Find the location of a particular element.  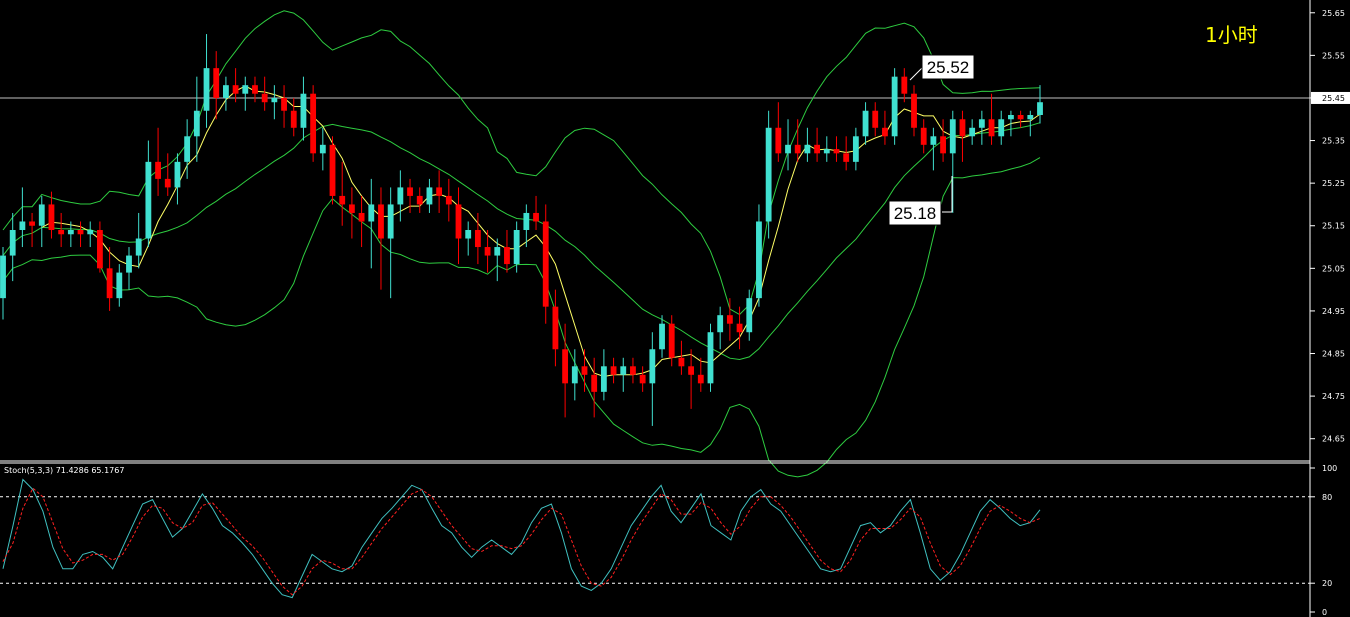

current-price-tag is located at coordinates (1330, 97).